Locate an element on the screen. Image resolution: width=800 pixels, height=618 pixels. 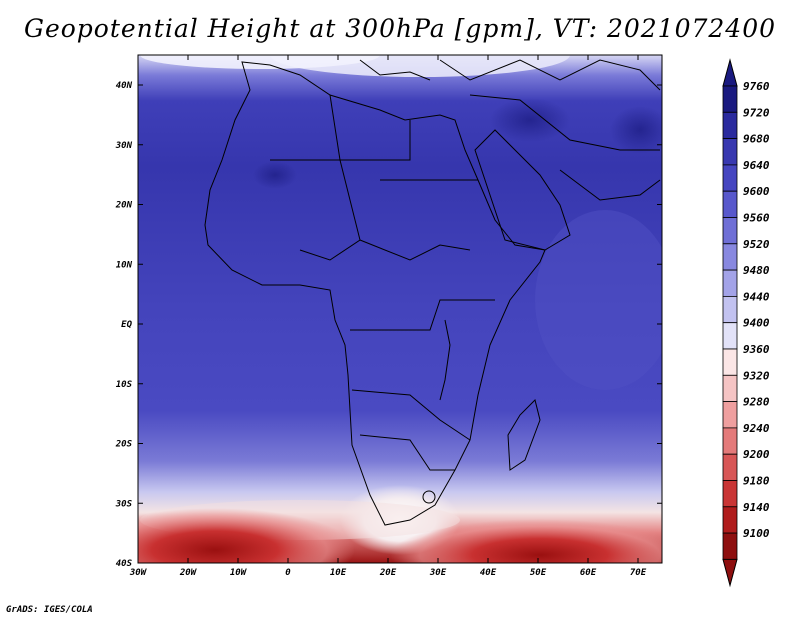
colorbar-level-label: 9480 is located at coordinates (756, 270).